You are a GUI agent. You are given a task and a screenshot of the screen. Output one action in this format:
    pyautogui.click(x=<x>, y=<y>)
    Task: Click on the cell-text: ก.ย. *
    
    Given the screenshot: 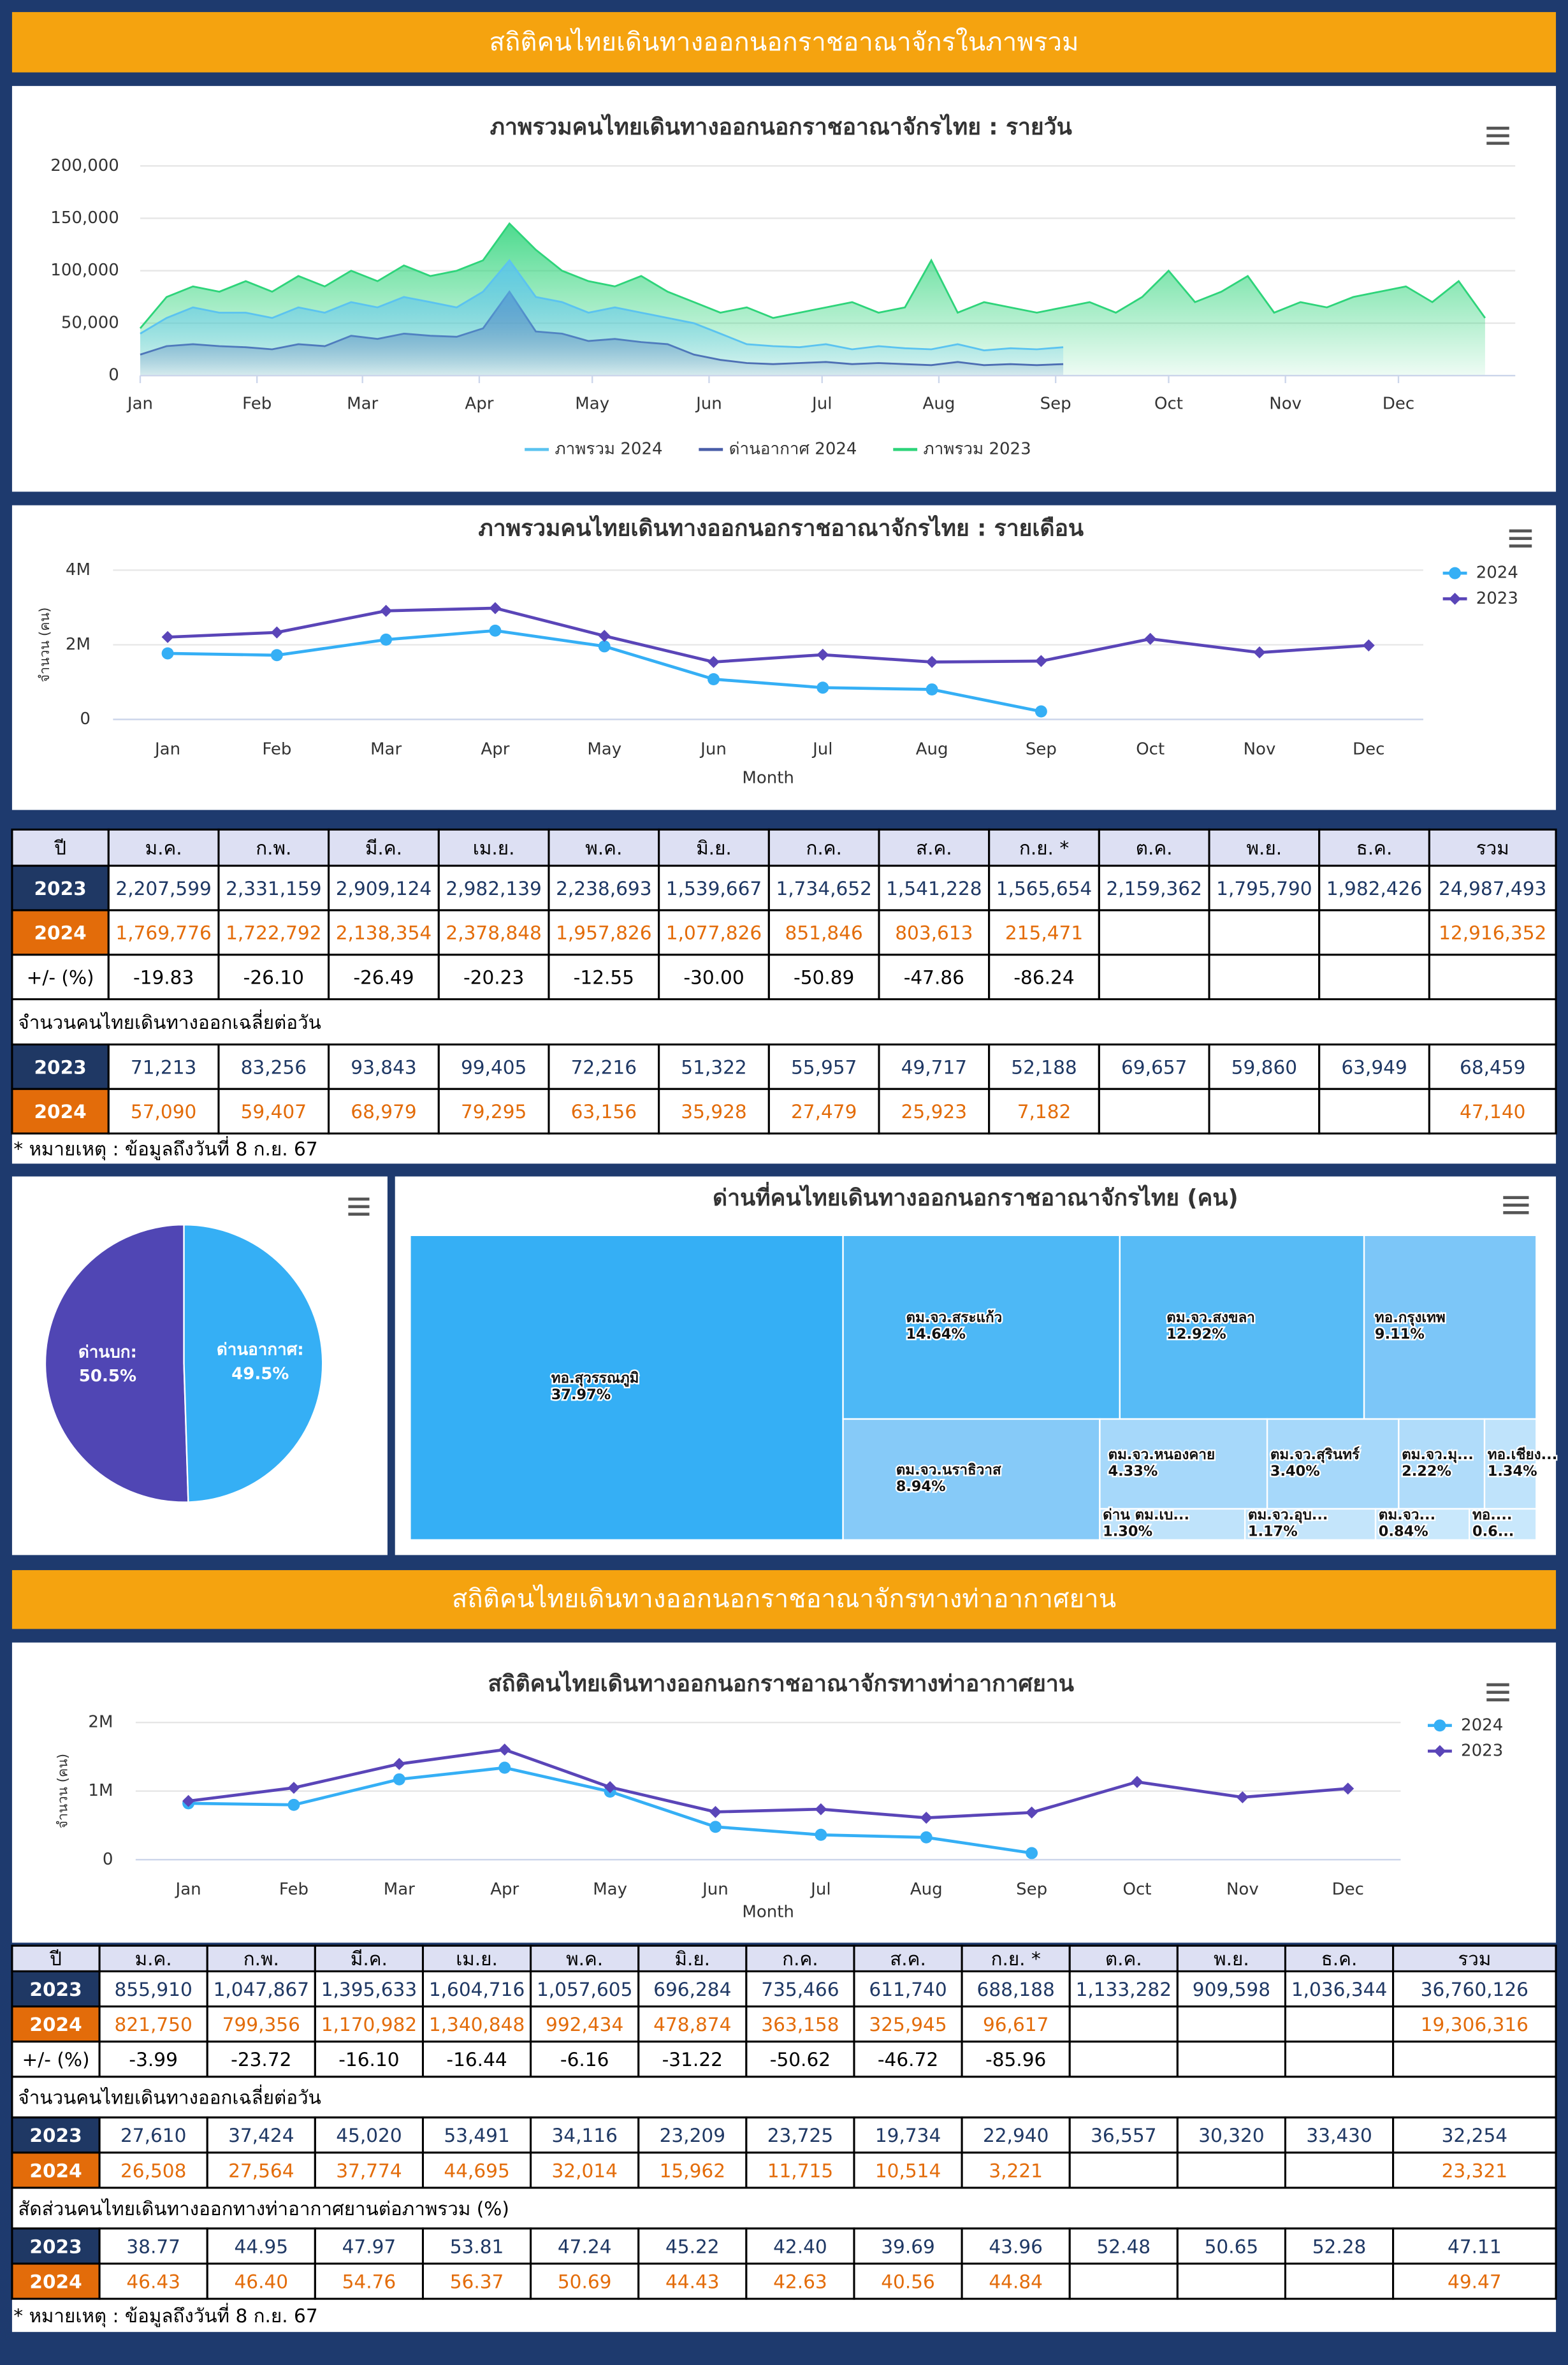 What is the action you would take?
    pyautogui.click(x=1016, y=1959)
    